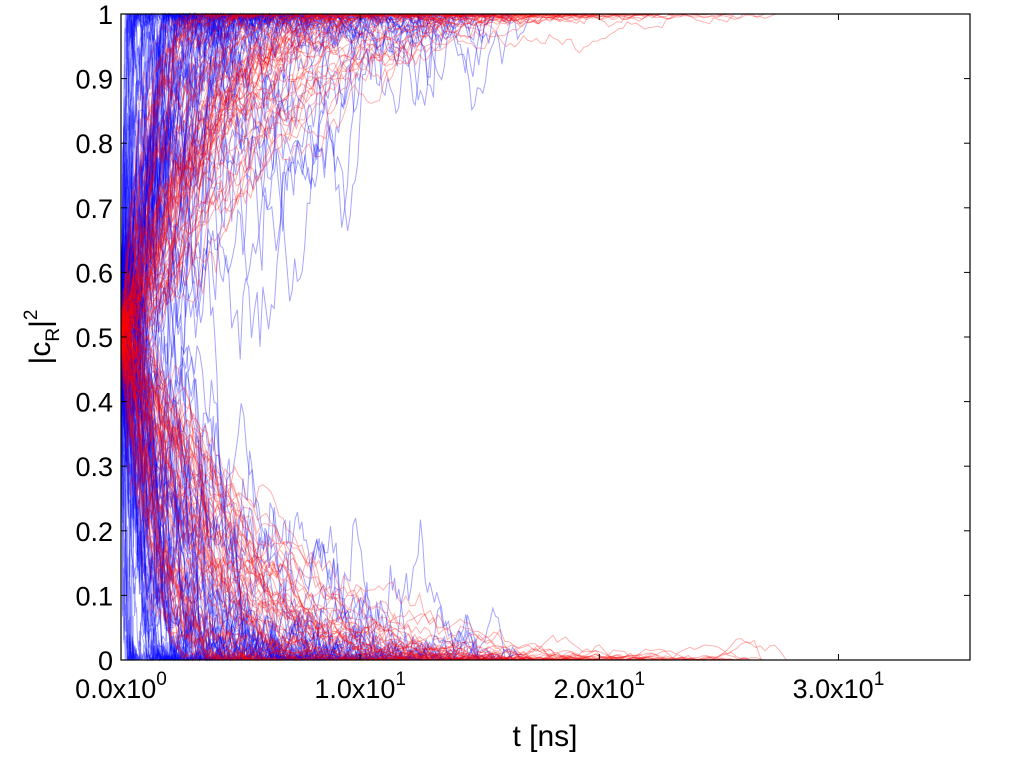  I want to click on y-tick-label: 1, so click(105, 15).